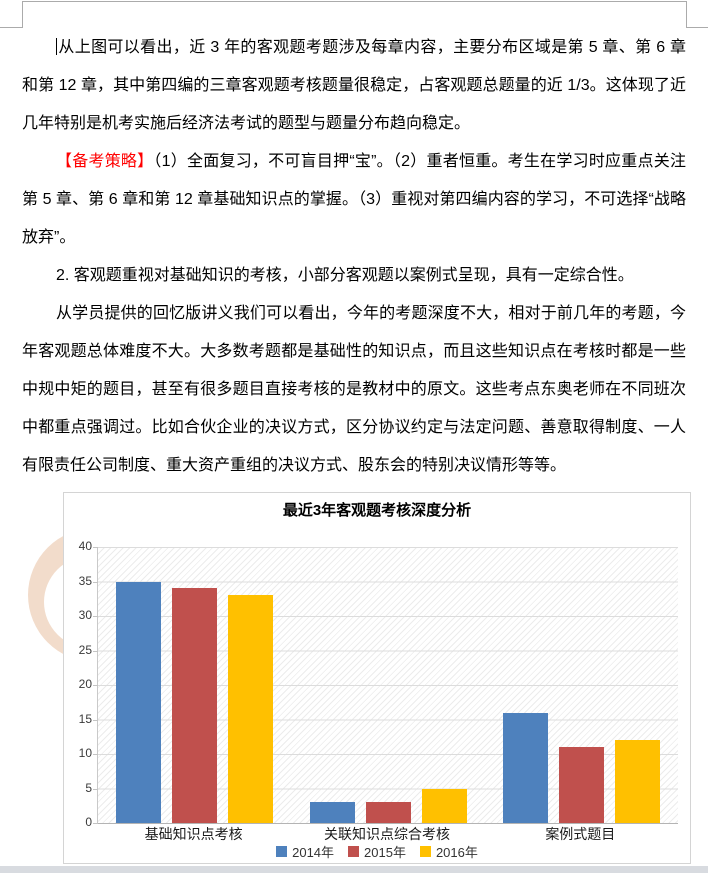 The width and height of the screenshot is (708, 873). I want to click on category-label: 关联知识点综合考核, so click(386, 834).